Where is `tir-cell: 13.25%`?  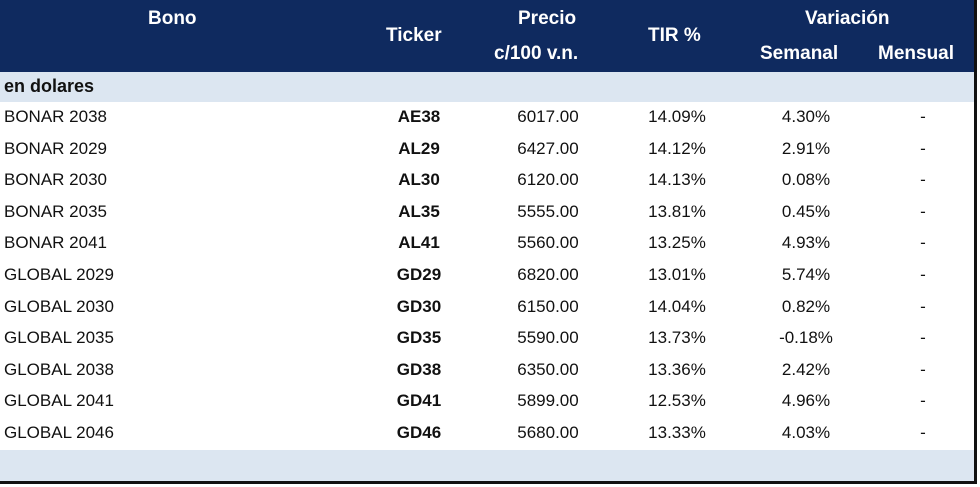
tir-cell: 13.25% is located at coordinates (677, 243).